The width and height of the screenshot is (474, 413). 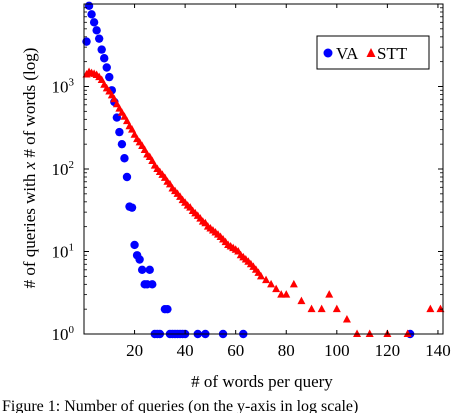 I want to click on x-tick-label: 40, so click(x=185, y=350).